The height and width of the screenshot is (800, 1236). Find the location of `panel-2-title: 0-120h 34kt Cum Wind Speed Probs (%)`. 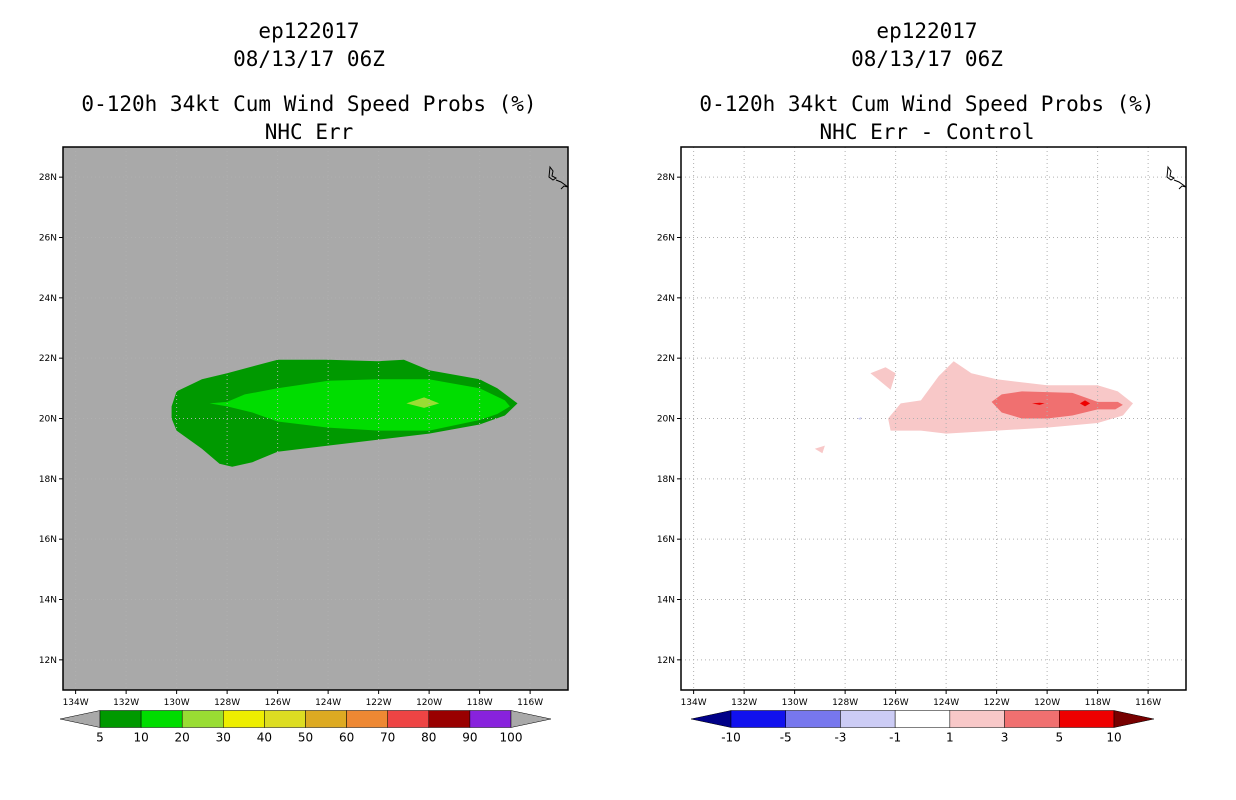

panel-2-title: 0-120h 34kt Cum Wind Speed Probs (%) is located at coordinates (927, 104).